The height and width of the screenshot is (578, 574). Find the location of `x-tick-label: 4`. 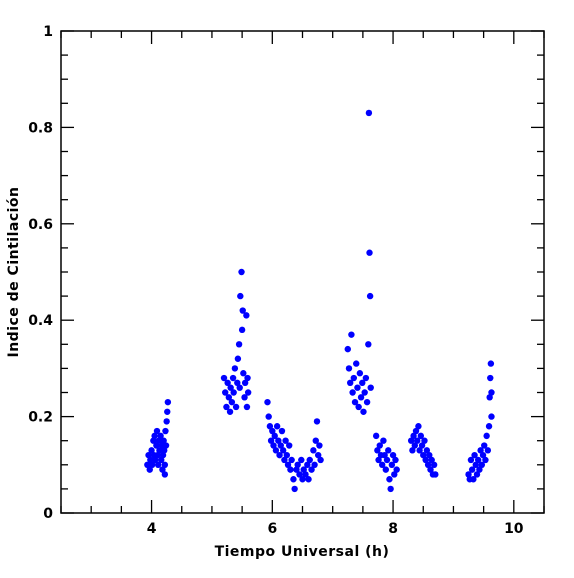

x-tick-label: 4 is located at coordinates (152, 529).